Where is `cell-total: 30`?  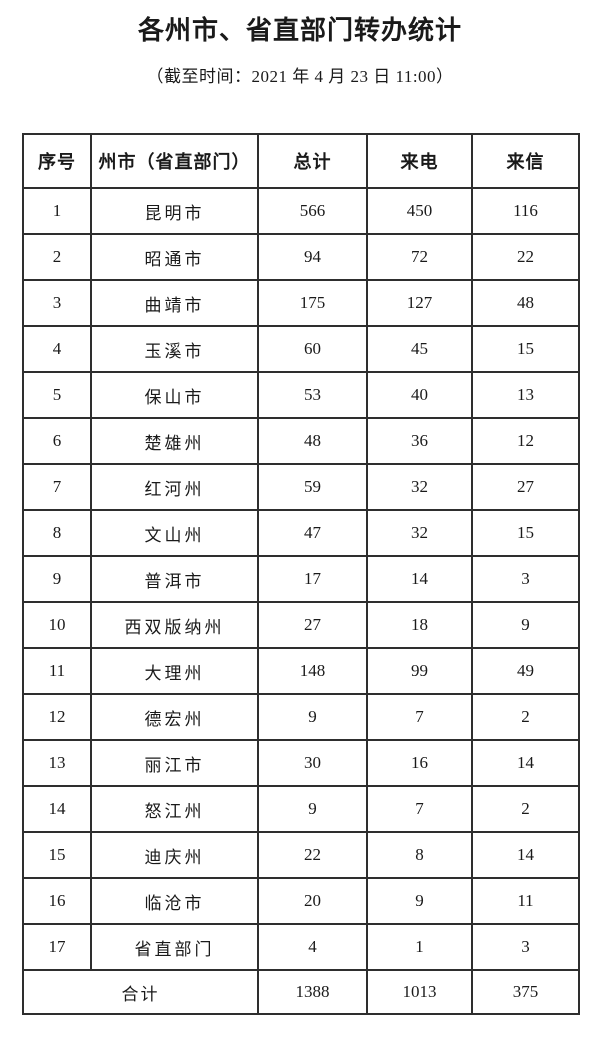
cell-total: 30 is located at coordinates (312, 763).